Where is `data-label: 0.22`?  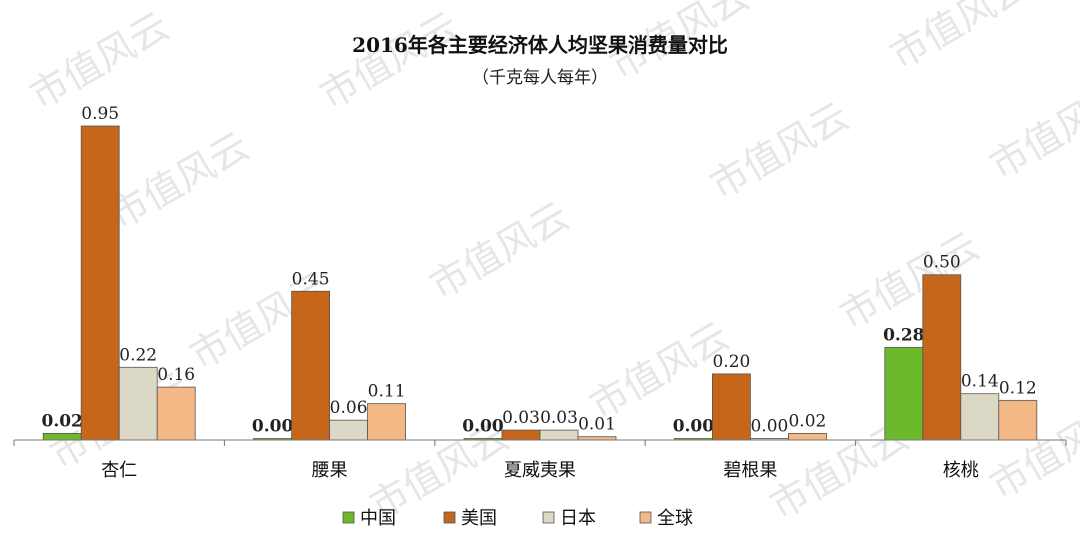
data-label: 0.22 is located at coordinates (138, 355).